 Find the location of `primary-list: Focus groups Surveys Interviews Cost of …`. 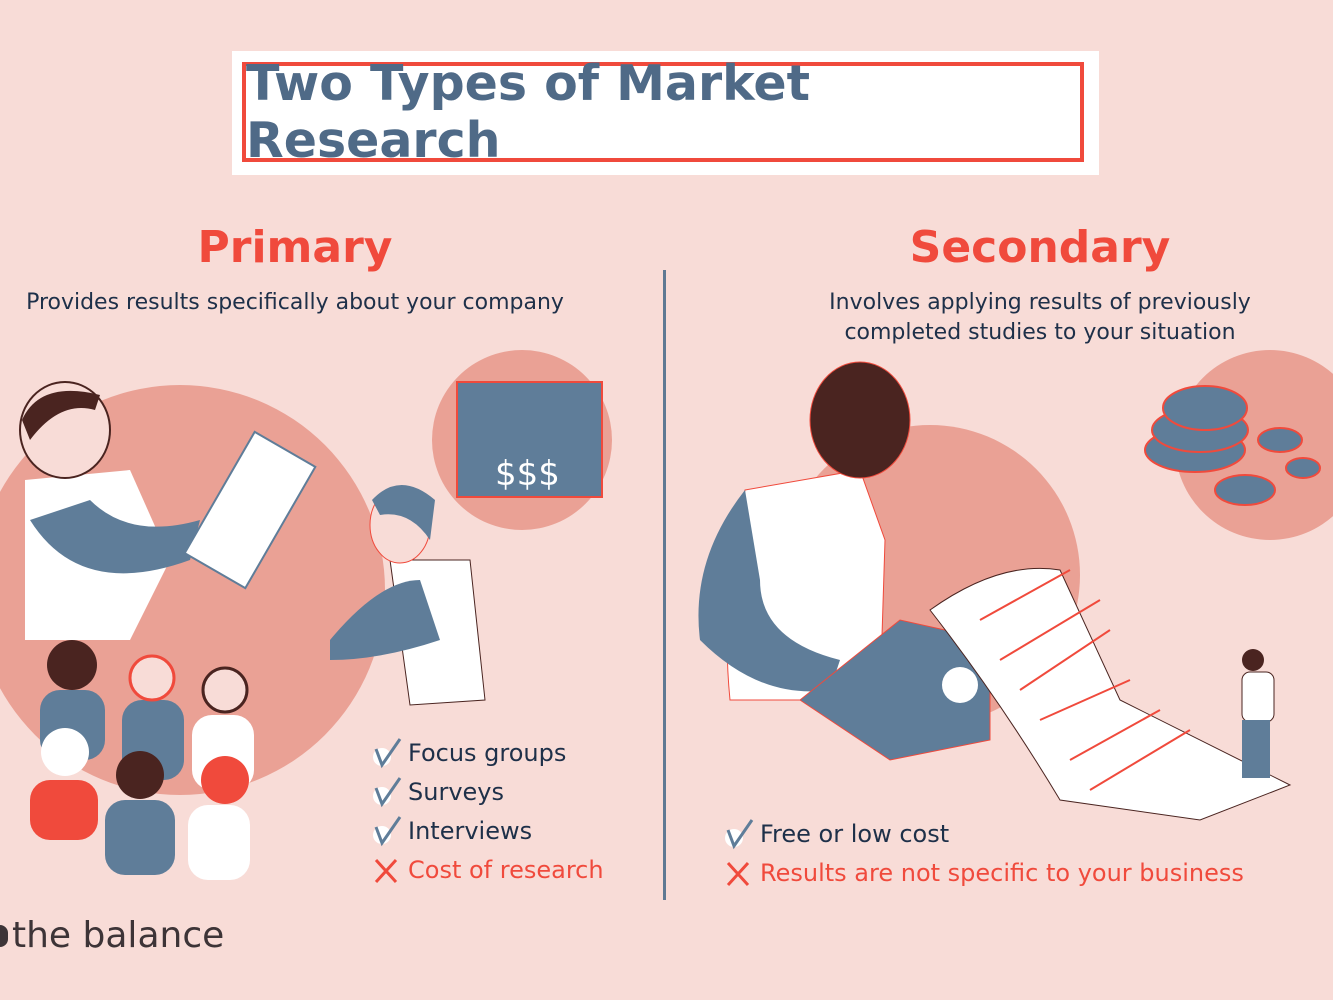

primary-list: Focus groups Surveys Interviews Cost of … is located at coordinates (488, 811).